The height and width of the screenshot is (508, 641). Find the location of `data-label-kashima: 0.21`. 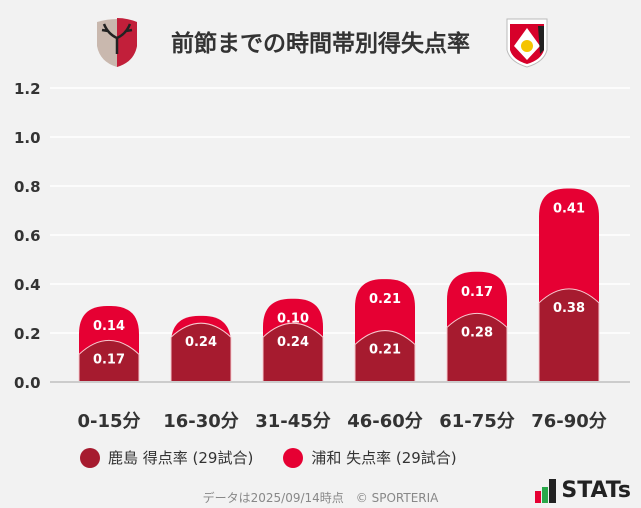

data-label-kashima: 0.21 is located at coordinates (385, 350).